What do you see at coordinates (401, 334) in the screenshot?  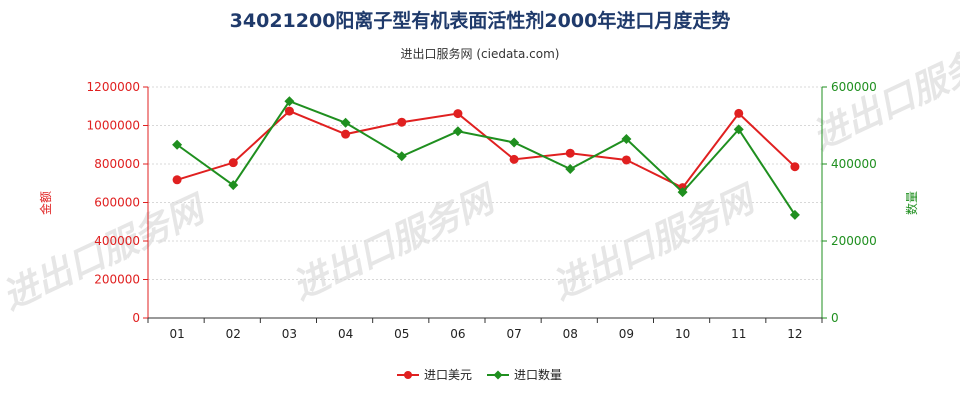 I see `x-tick-label: 05` at bounding box center [401, 334].